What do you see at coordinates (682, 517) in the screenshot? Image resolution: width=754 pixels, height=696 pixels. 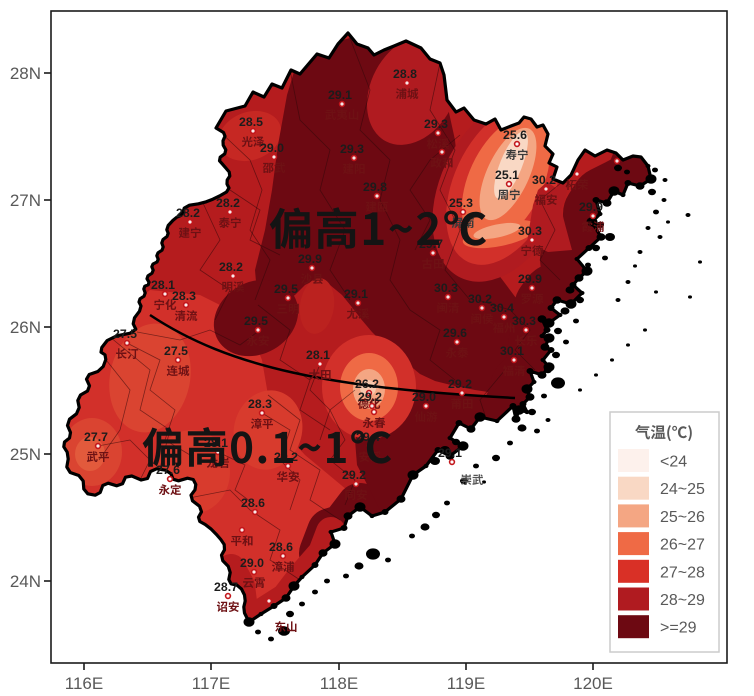 I see `svg-text: 25~26` at bounding box center [682, 517].